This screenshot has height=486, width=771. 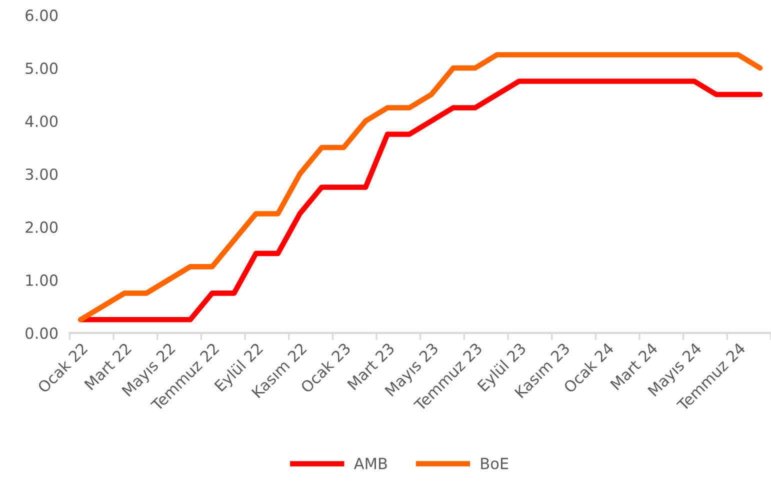 I want to click on legend-label: BoE, so click(x=494, y=464).